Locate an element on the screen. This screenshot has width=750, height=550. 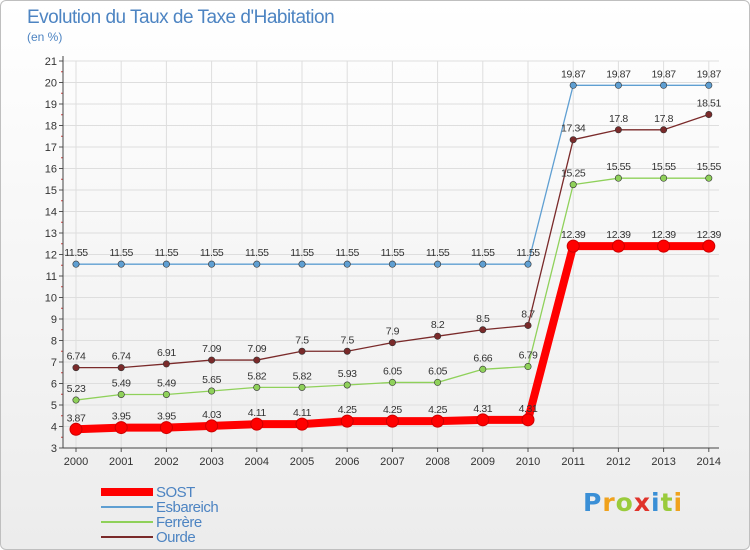
data-label-sost: 4.11 is located at coordinates (302, 413).